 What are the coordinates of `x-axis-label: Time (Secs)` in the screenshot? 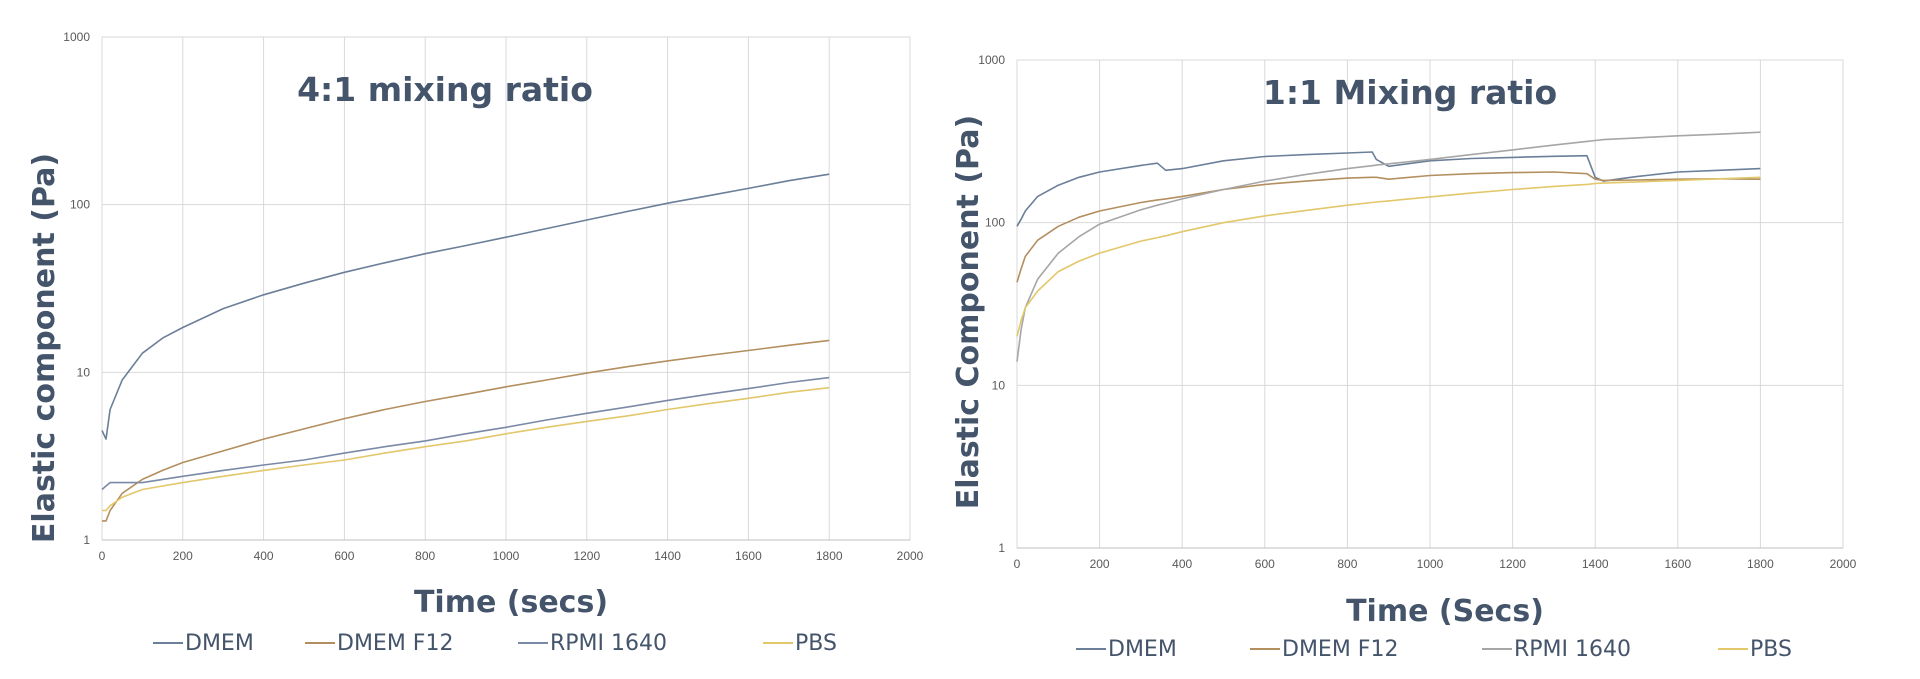 It's located at (1445, 611).